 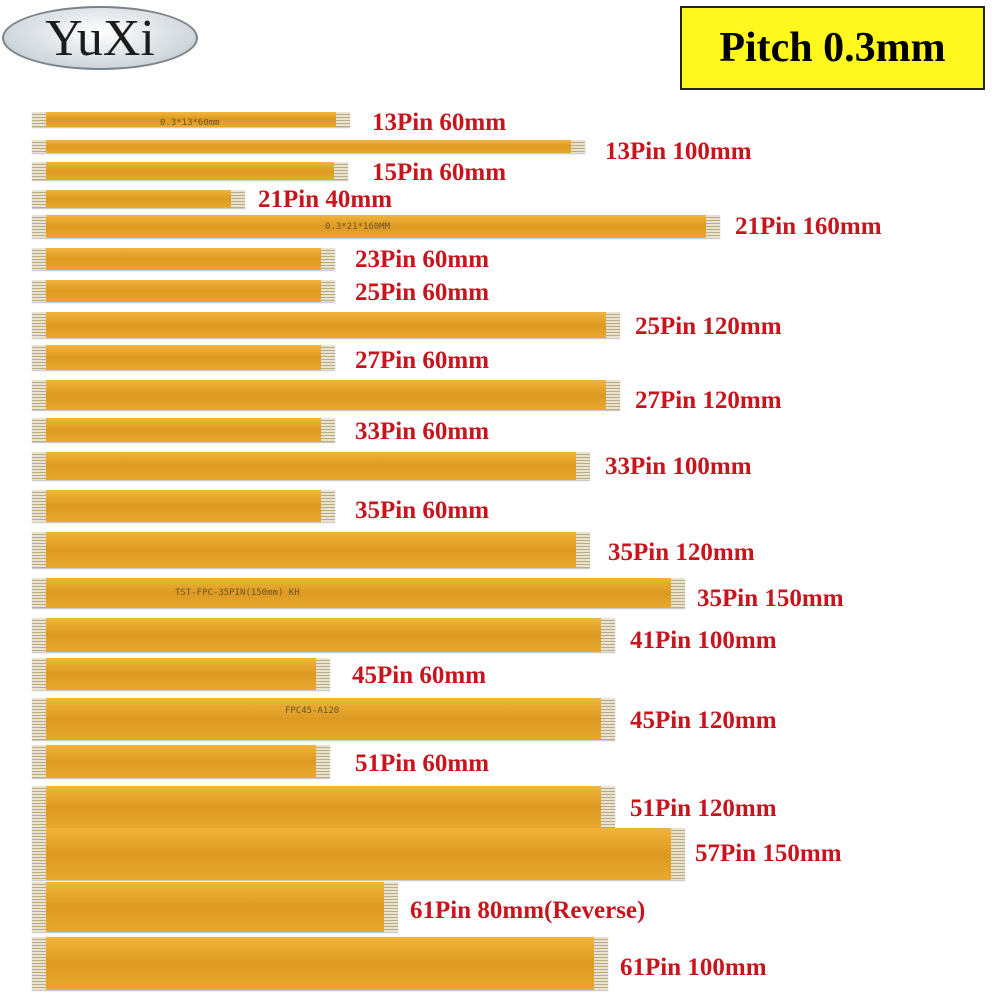 I want to click on cable-label: 45Pin 120mm, so click(x=703, y=720).